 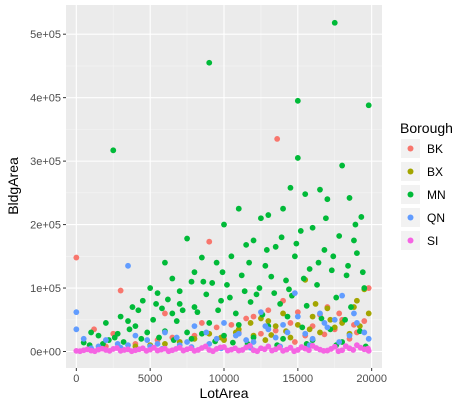 What do you see at coordinates (410, 148) in the screenshot?
I see `legend-key-bk` at bounding box center [410, 148].